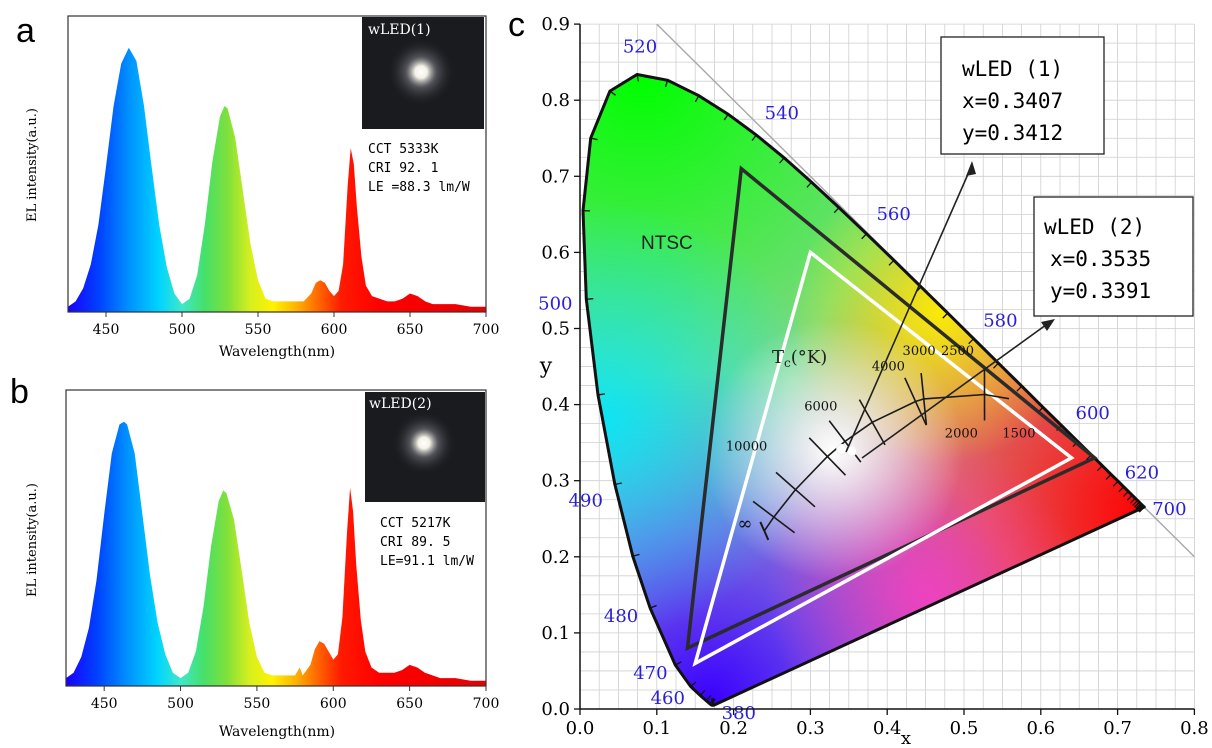 The height and width of the screenshot is (748, 1212). I want to click on wled1-arrowhead, so click(971, 168).